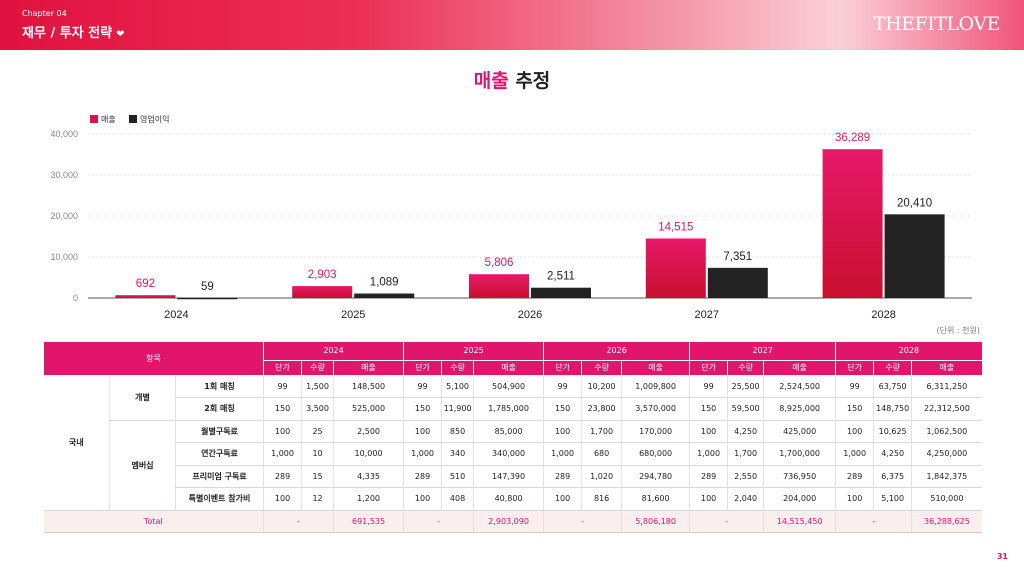 The height and width of the screenshot is (576, 1024). Describe the element at coordinates (317, 386) in the screenshot. I see `table-cell: 1,500` at that location.